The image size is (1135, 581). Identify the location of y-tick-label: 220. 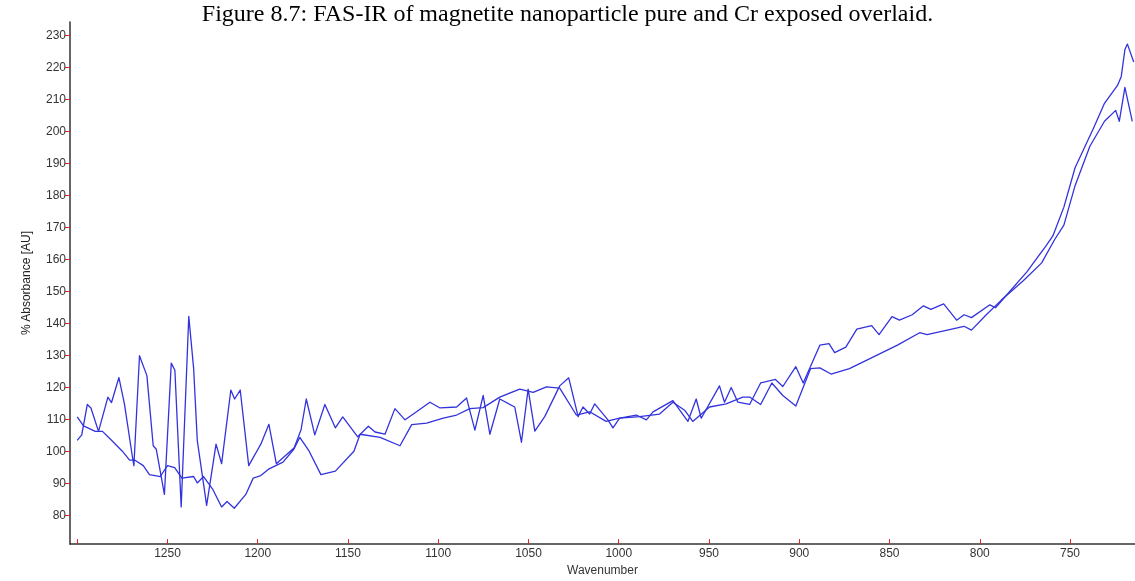
(56, 66).